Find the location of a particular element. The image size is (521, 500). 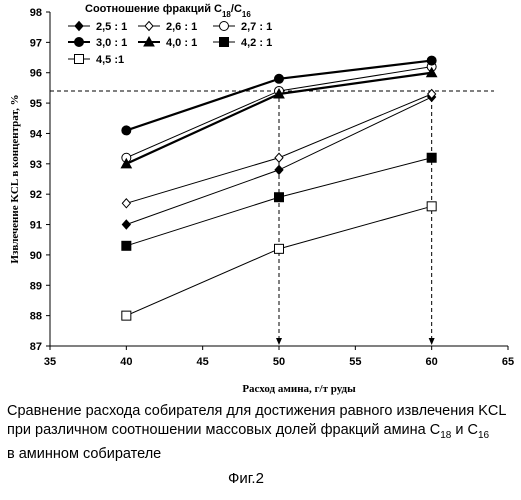

y-tick-label: 96 is located at coordinates (36, 74).